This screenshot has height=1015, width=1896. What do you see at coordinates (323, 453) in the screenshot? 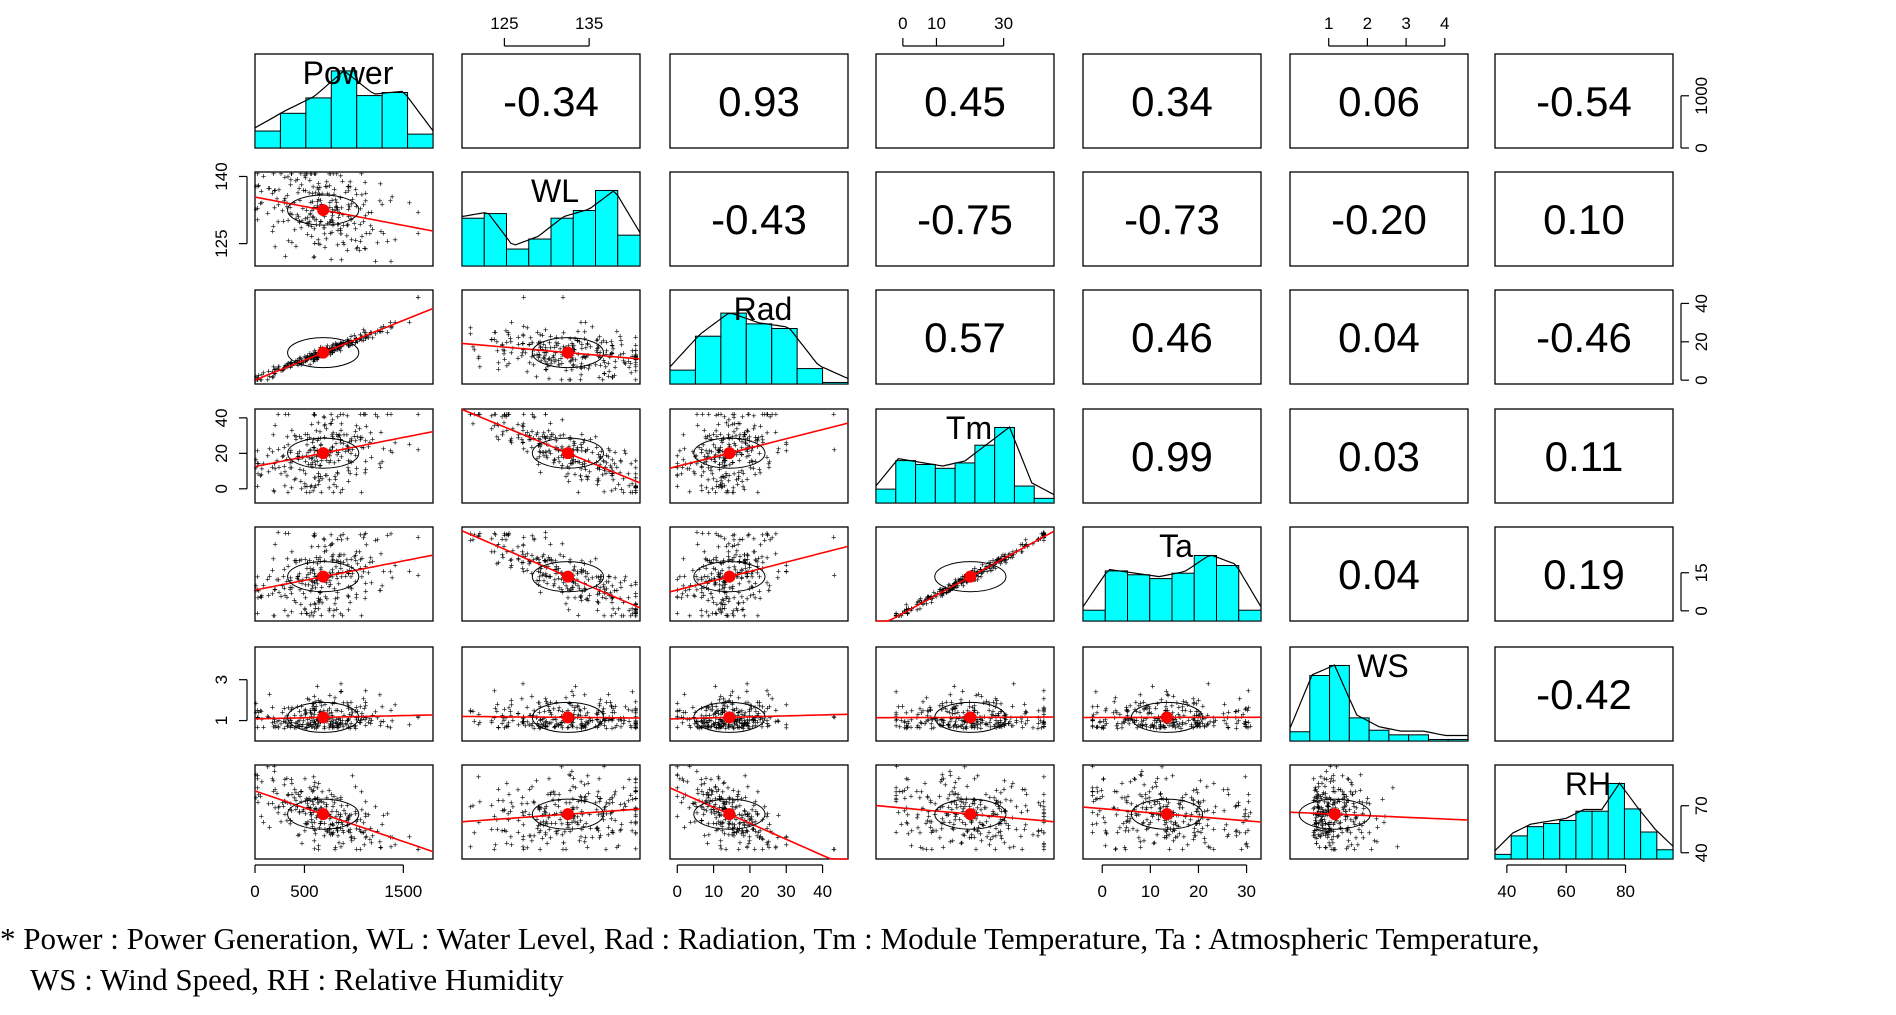
I see `centroid-point` at bounding box center [323, 453].